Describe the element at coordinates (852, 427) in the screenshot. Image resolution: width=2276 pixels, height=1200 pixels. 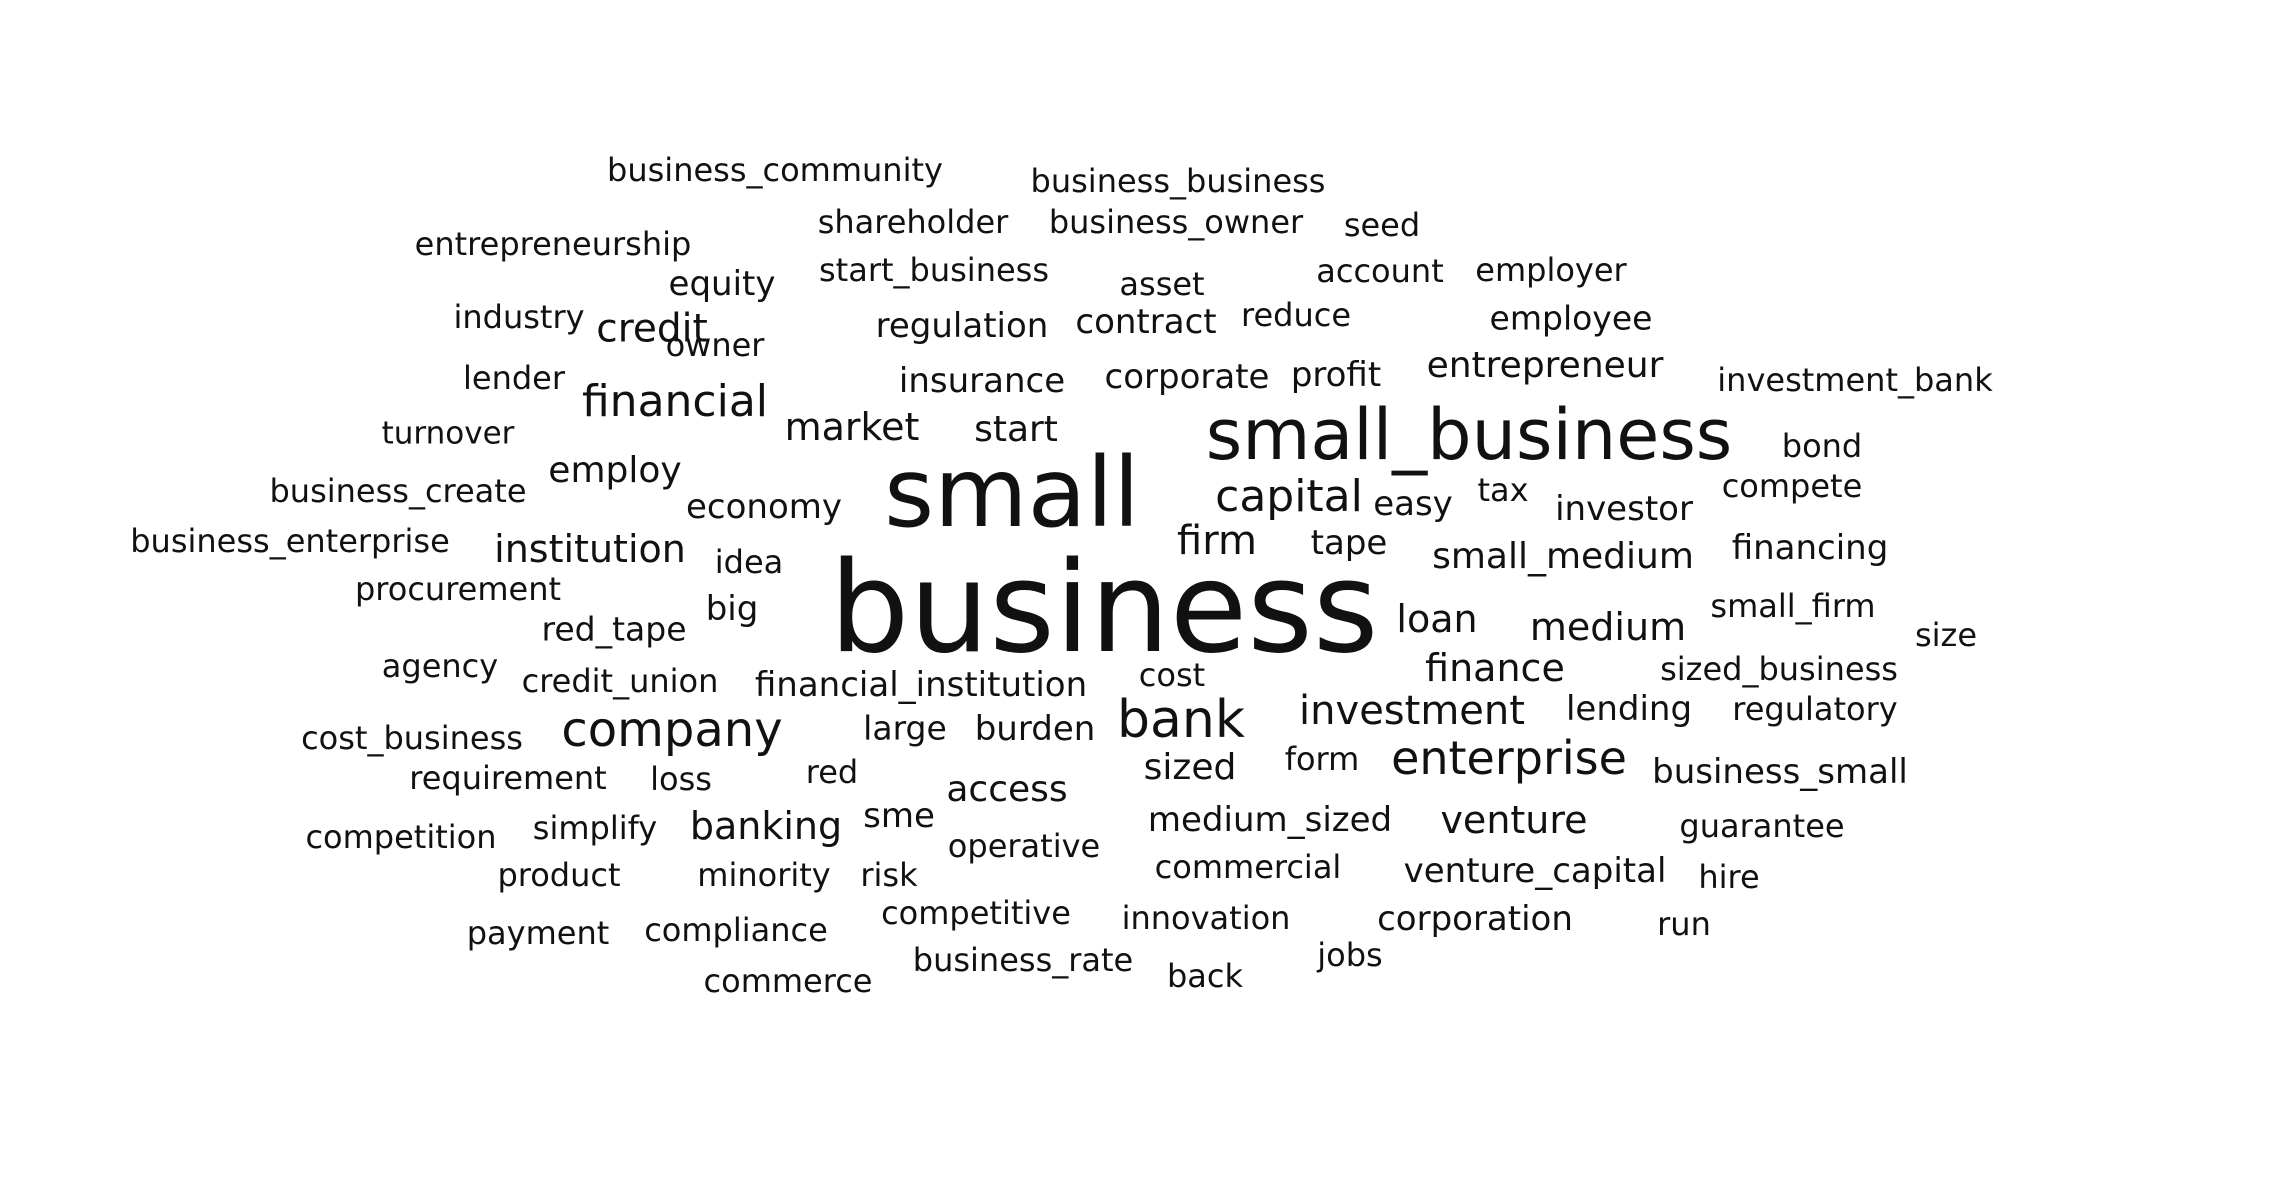
I see `cloud-word: market` at that location.